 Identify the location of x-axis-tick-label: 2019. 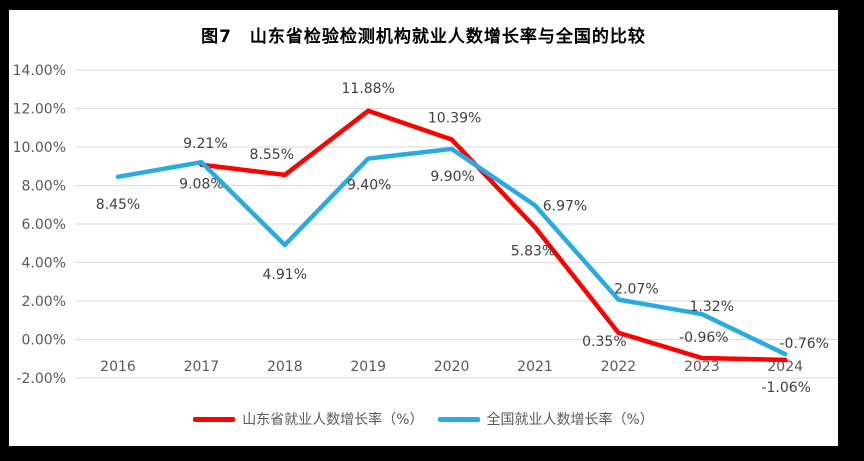
(368, 367).